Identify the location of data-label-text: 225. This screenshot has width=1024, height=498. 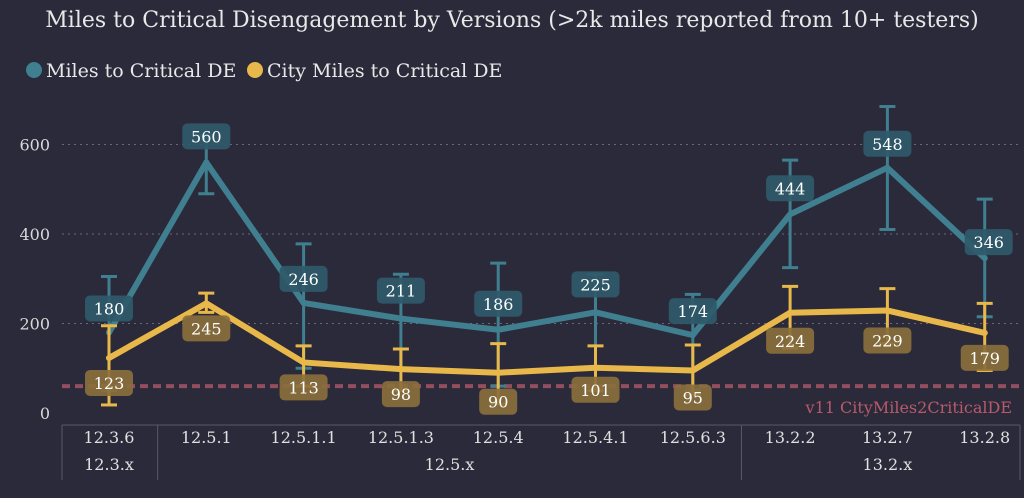
(595, 284).